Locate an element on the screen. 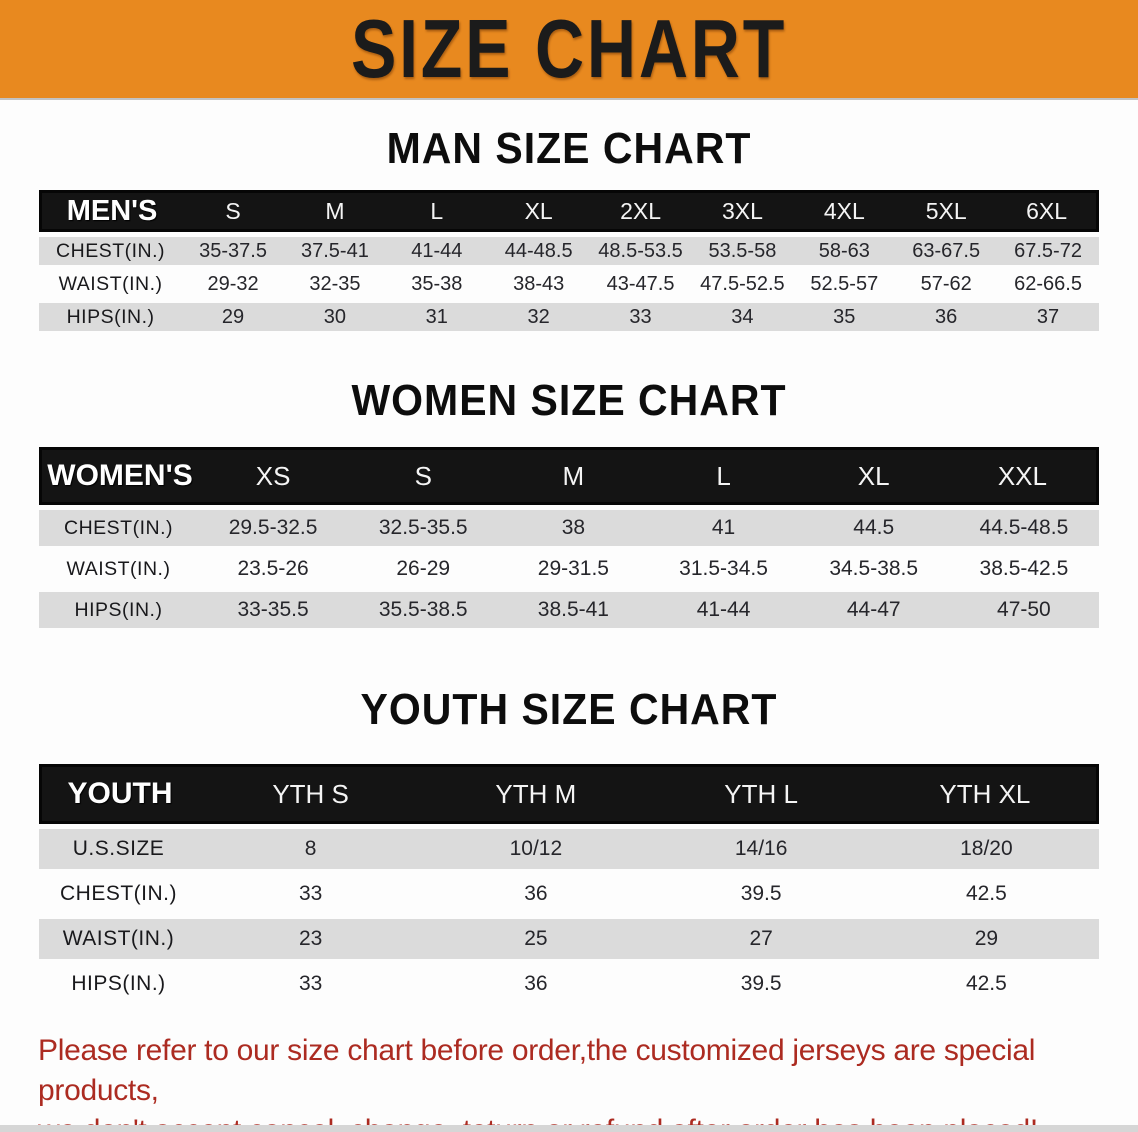 The height and width of the screenshot is (1132, 1138). column-header: 4XL is located at coordinates (844, 211).